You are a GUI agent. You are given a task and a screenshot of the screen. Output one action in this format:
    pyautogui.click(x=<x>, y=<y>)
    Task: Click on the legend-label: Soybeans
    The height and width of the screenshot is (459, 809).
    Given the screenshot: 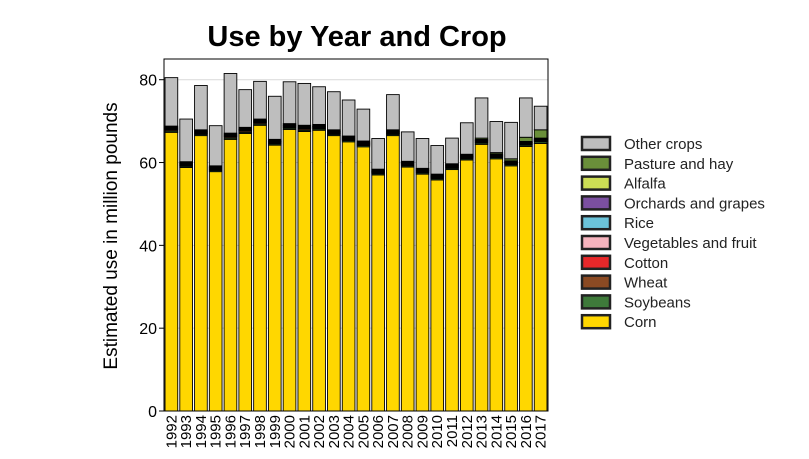 What is the action you would take?
    pyautogui.click(x=657, y=302)
    